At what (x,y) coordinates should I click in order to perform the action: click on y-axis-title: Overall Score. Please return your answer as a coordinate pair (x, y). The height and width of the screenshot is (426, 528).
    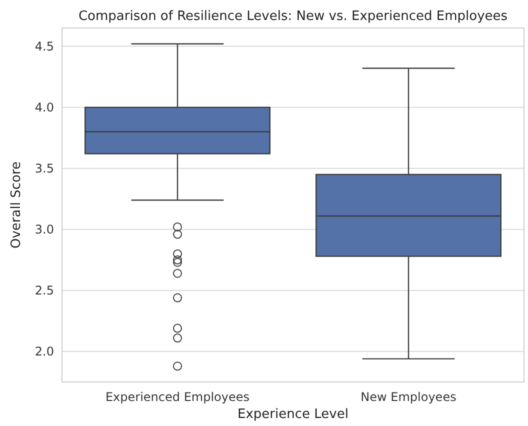
    Looking at the image, I should click on (16, 205).